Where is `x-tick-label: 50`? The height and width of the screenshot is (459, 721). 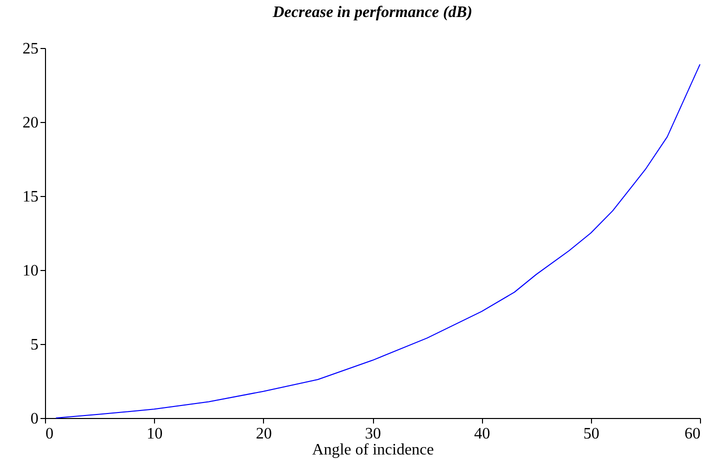
x-tick-label: 50 is located at coordinates (591, 434).